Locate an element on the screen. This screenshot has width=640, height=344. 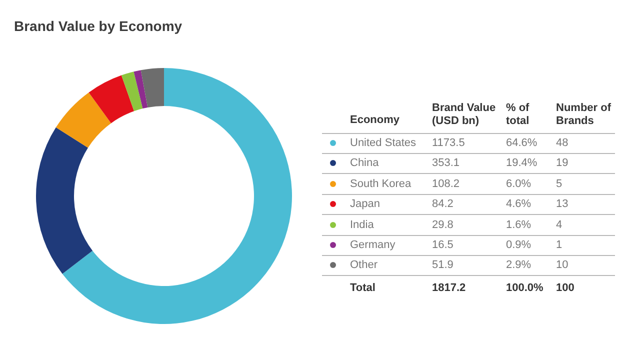
category-label: India is located at coordinates (362, 225).